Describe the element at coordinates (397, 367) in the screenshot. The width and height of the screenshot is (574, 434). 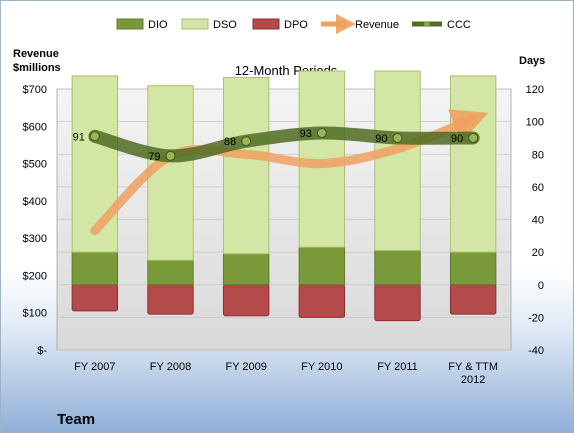
I see `x-tick-label: FY 2011` at that location.